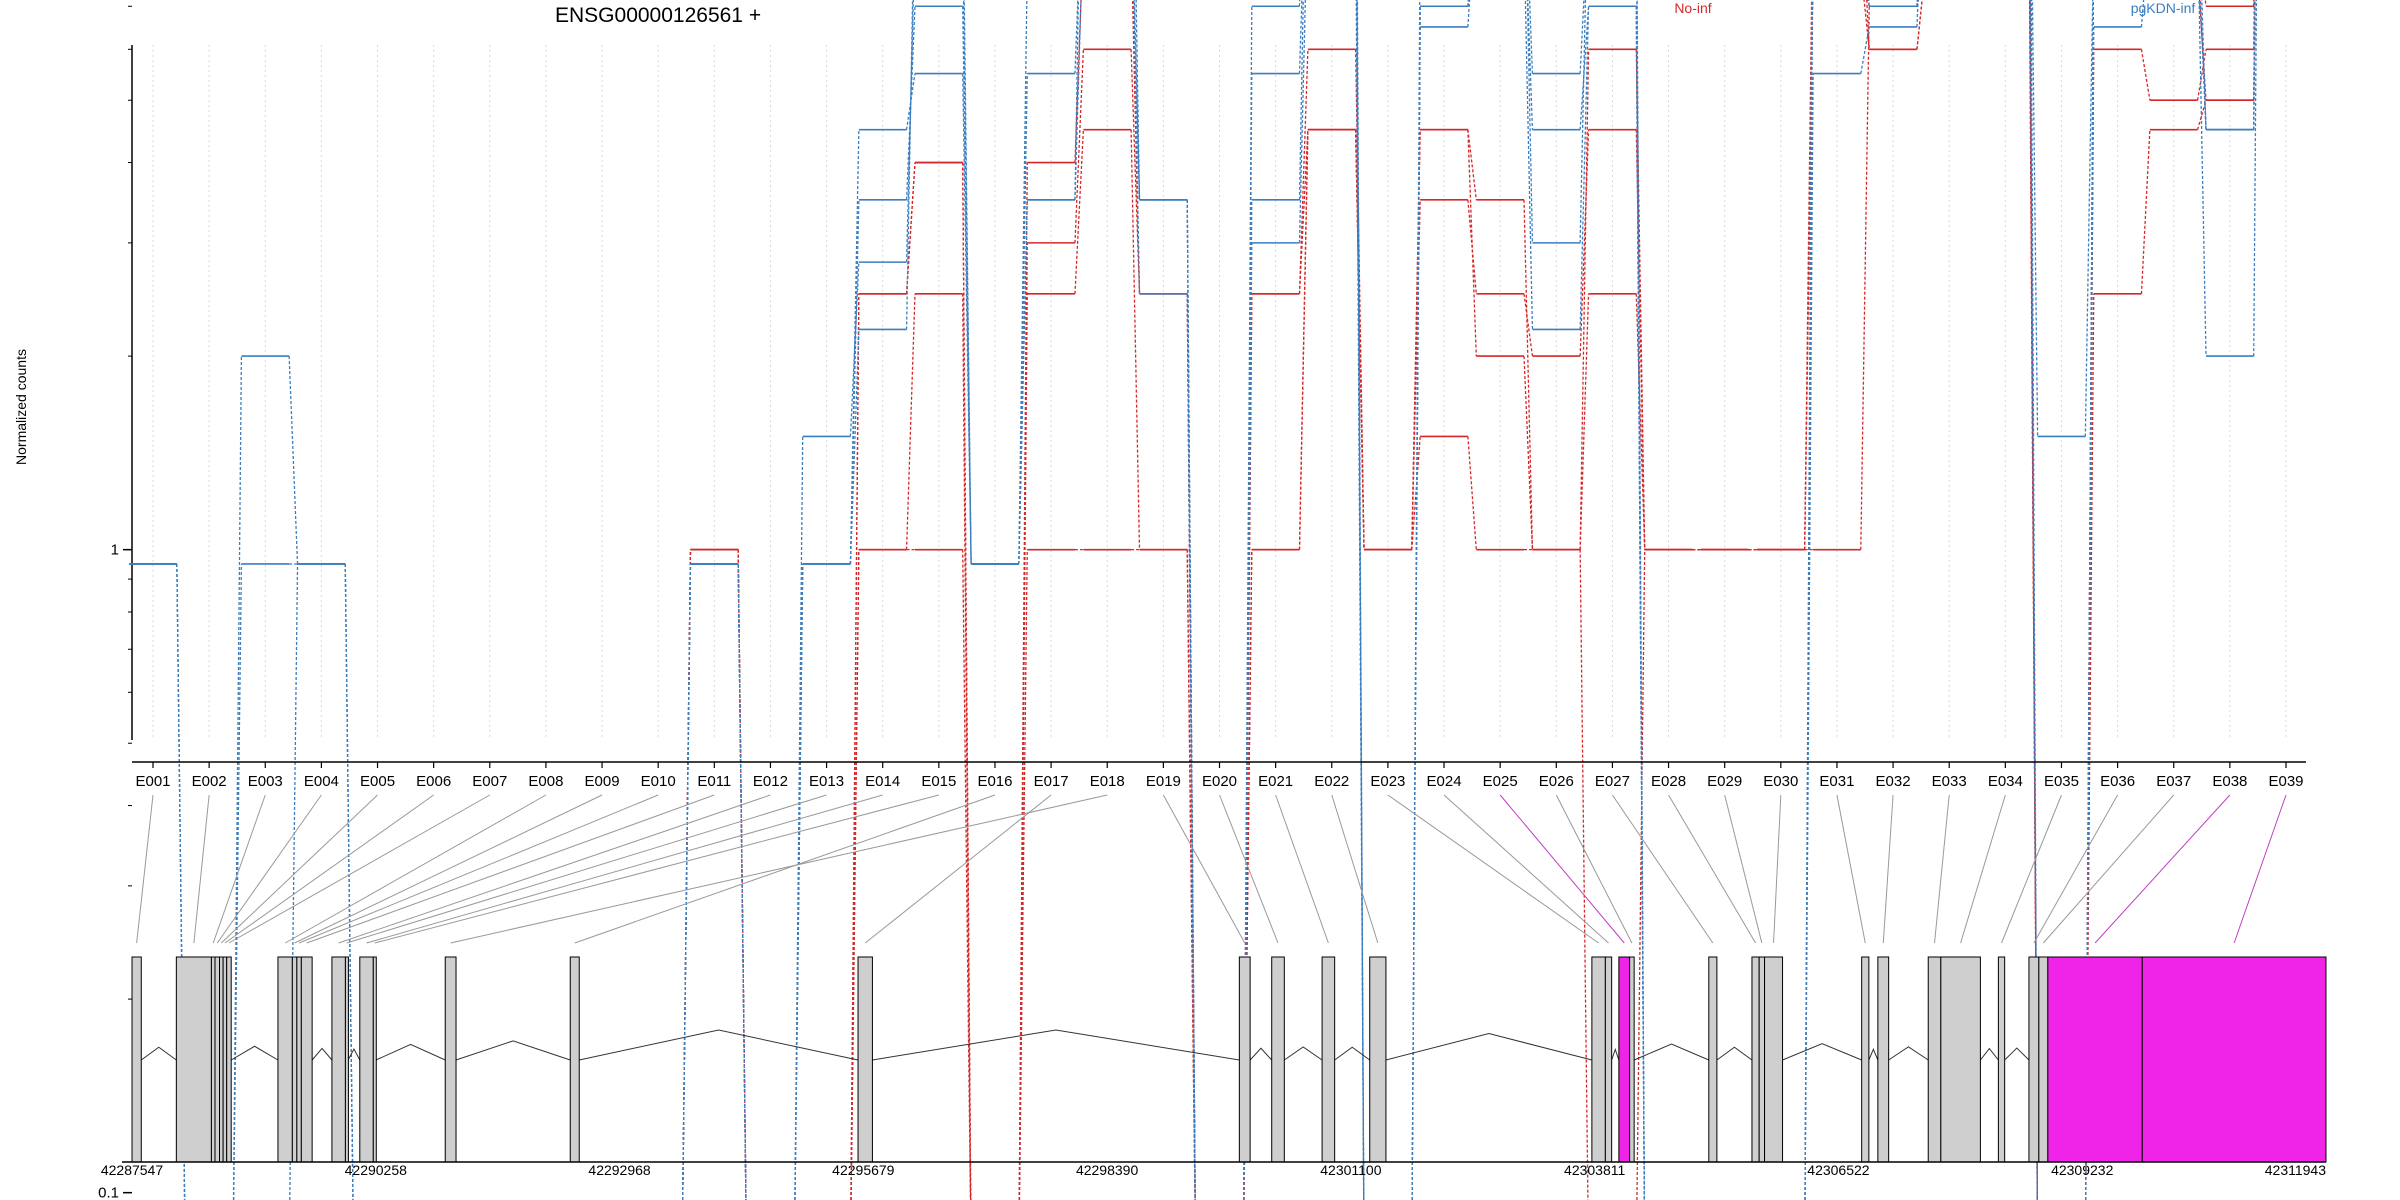 The height and width of the screenshot is (1200, 2400). Describe the element at coordinates (321, 781) in the screenshot. I see `x-tick-label-e004: E004` at that location.